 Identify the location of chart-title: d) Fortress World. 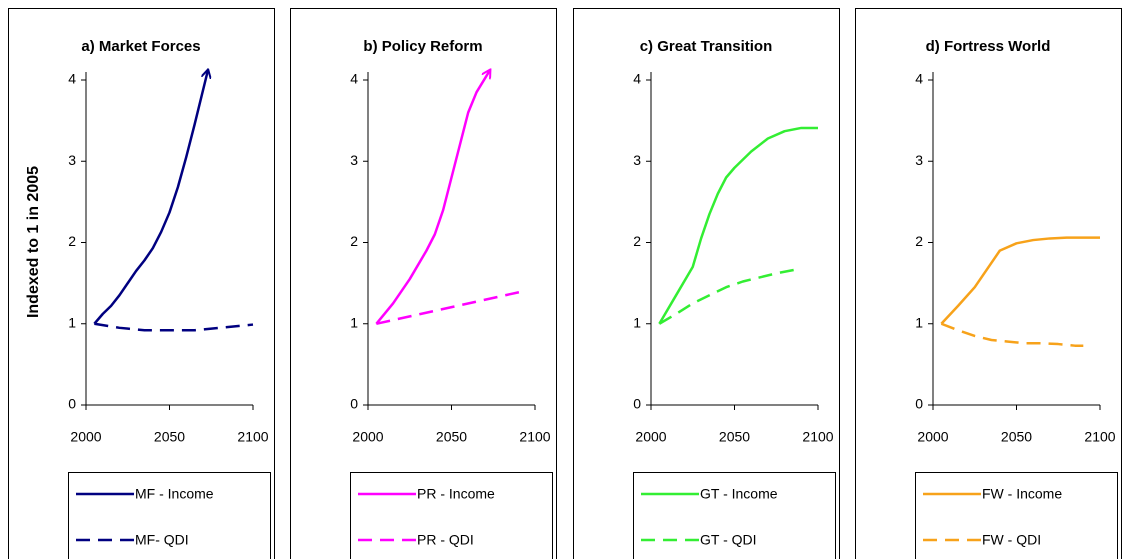
(988, 46).